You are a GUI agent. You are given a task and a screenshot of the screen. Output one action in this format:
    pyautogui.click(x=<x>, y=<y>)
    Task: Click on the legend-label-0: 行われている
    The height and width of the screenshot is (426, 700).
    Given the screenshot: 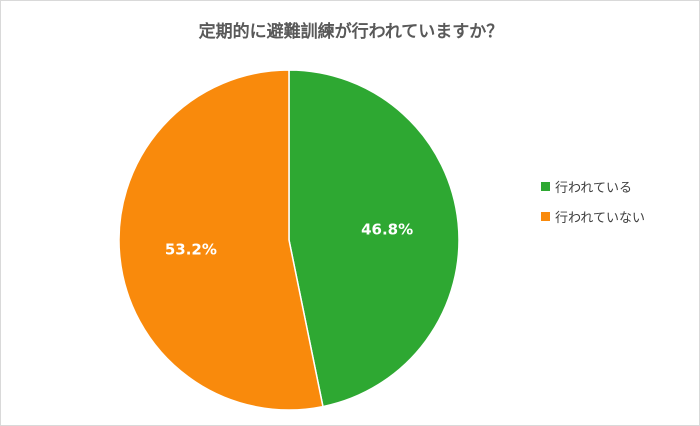 What is the action you would take?
    pyautogui.click(x=593, y=188)
    